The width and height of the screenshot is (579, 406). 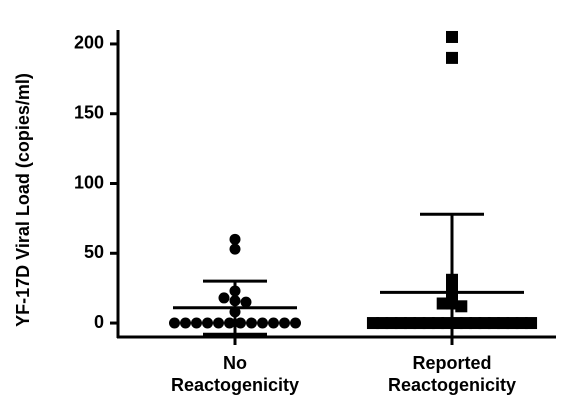 I want to click on x-tick-label: No Reactogenicity, so click(x=235, y=374).